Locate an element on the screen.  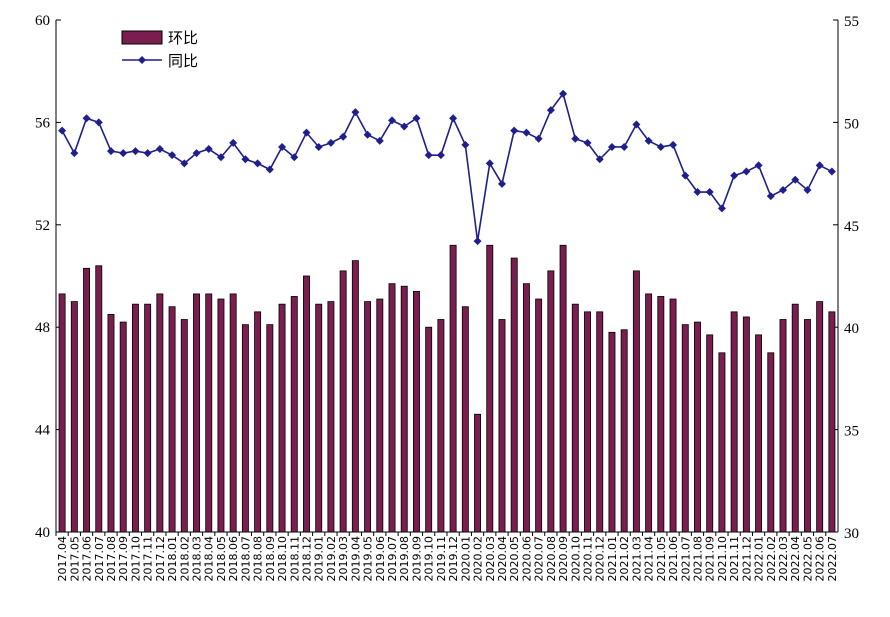
x-tick-label: 2020.03 is located at coordinates (490, 559).